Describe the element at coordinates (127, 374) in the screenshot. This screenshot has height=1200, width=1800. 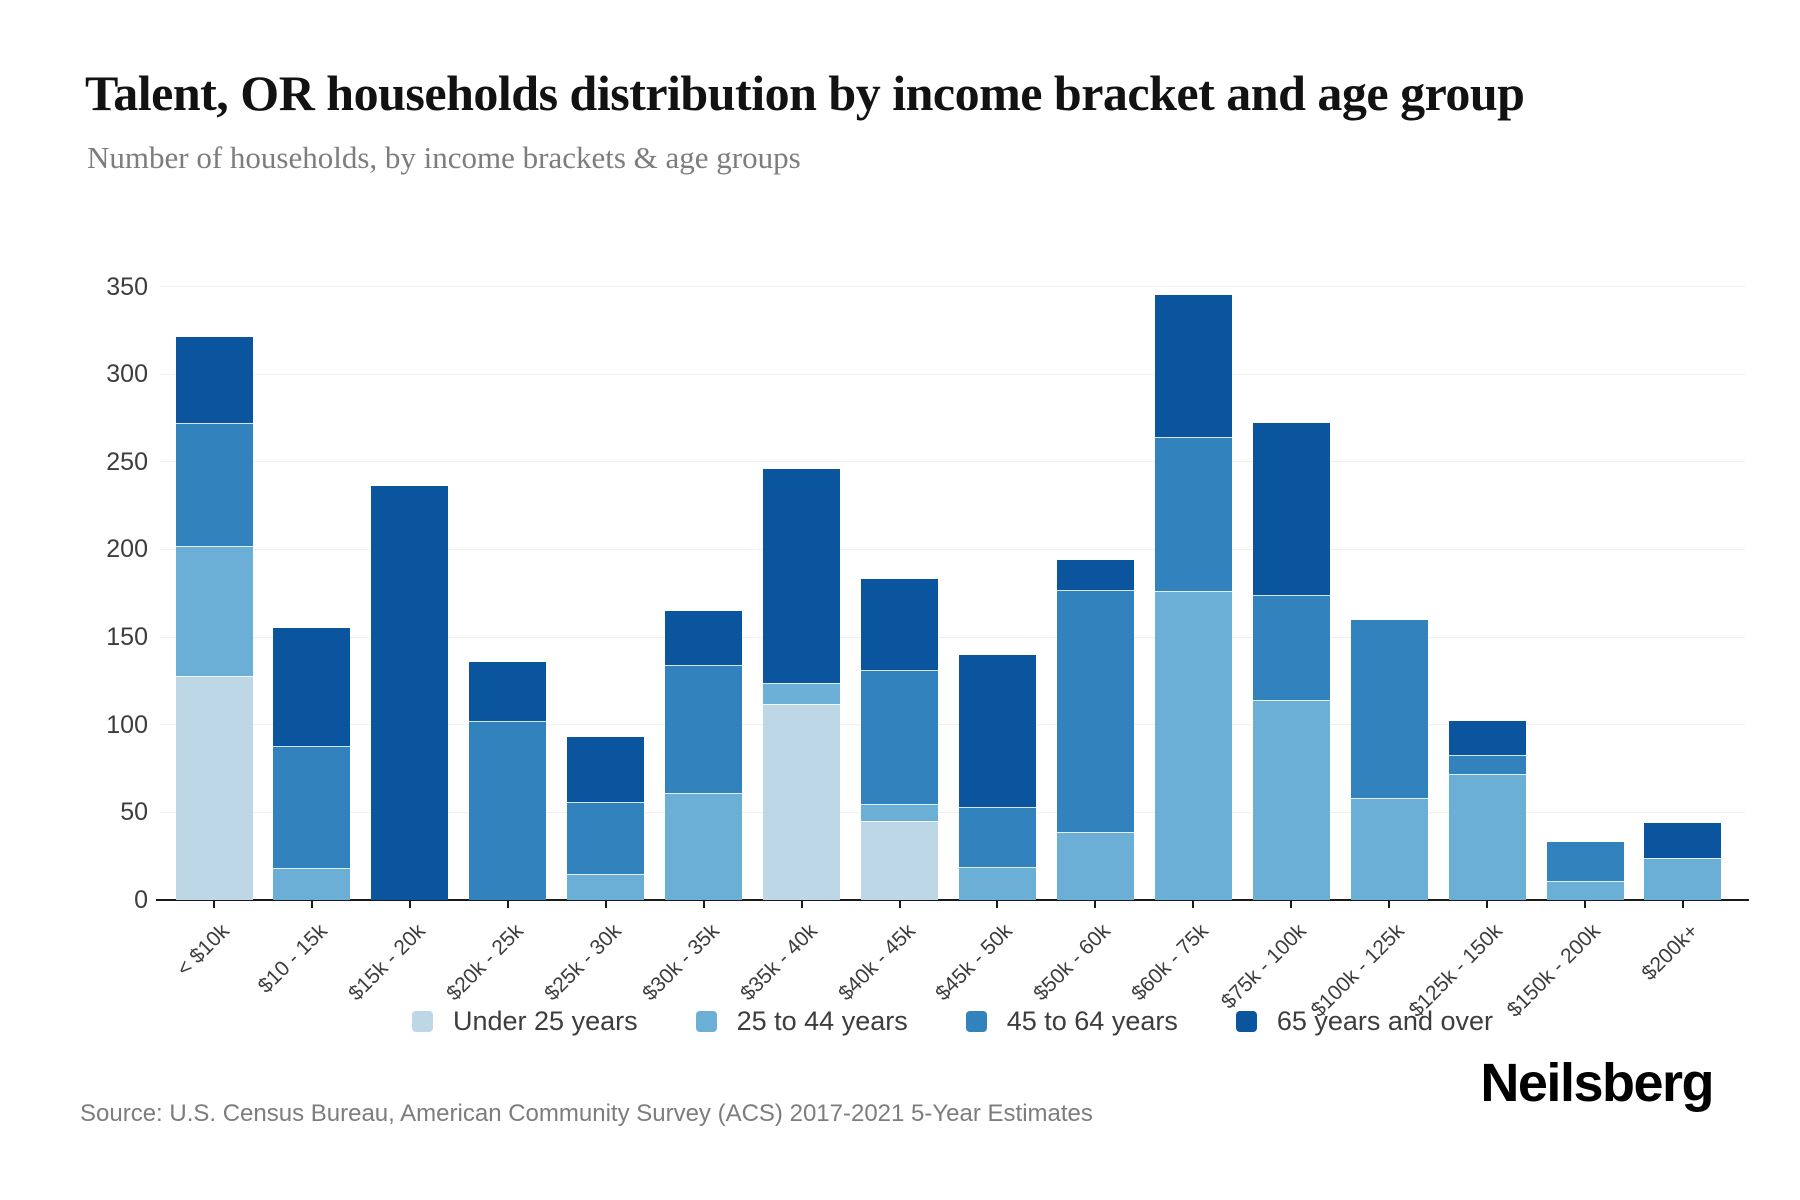
I see `y-axis-label: 300` at that location.